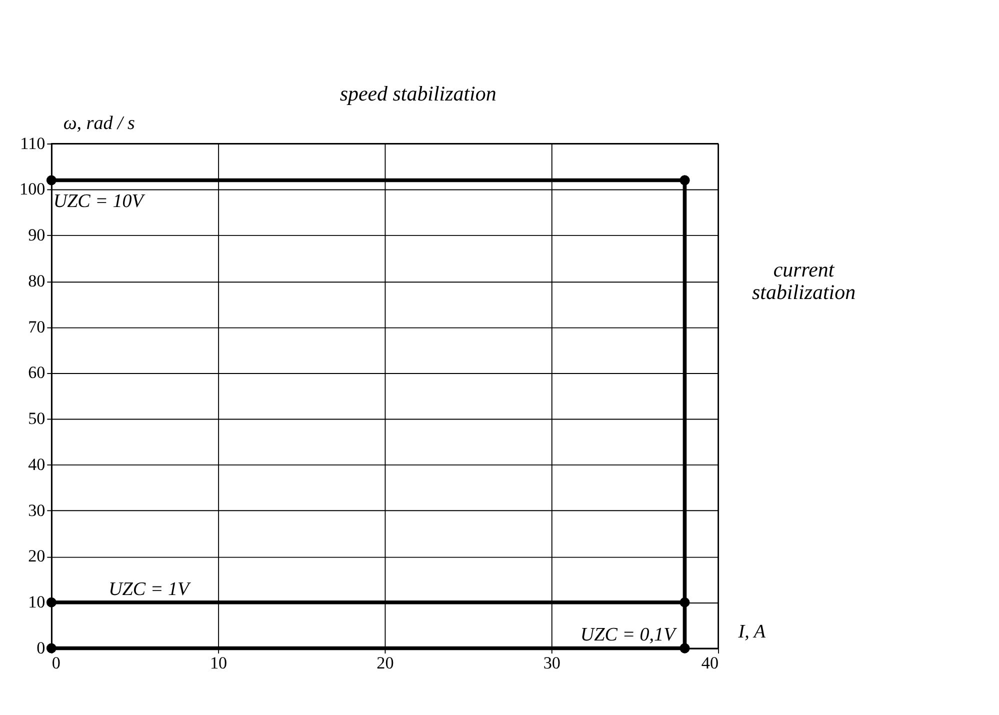  Describe the element at coordinates (37, 280) in the screenshot. I see `y-tick-label: 80` at that location.